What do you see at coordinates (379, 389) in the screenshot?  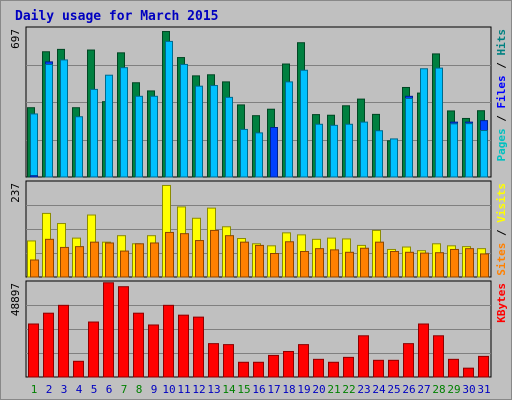 I see `x-label-day-24: 24` at bounding box center [379, 389].